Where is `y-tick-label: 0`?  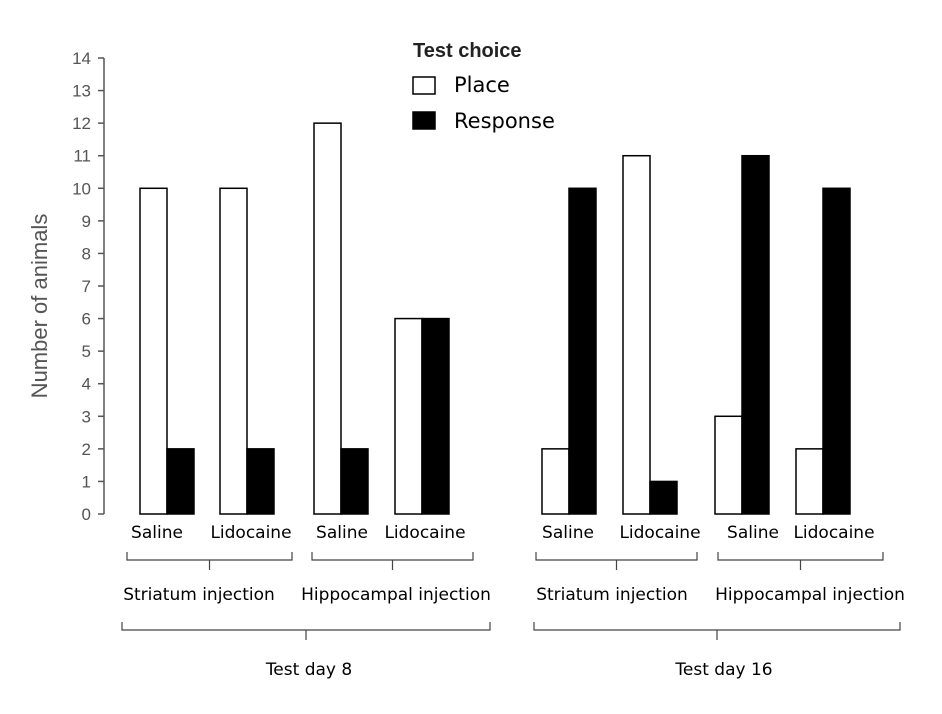 y-tick-label: 0 is located at coordinates (86, 514).